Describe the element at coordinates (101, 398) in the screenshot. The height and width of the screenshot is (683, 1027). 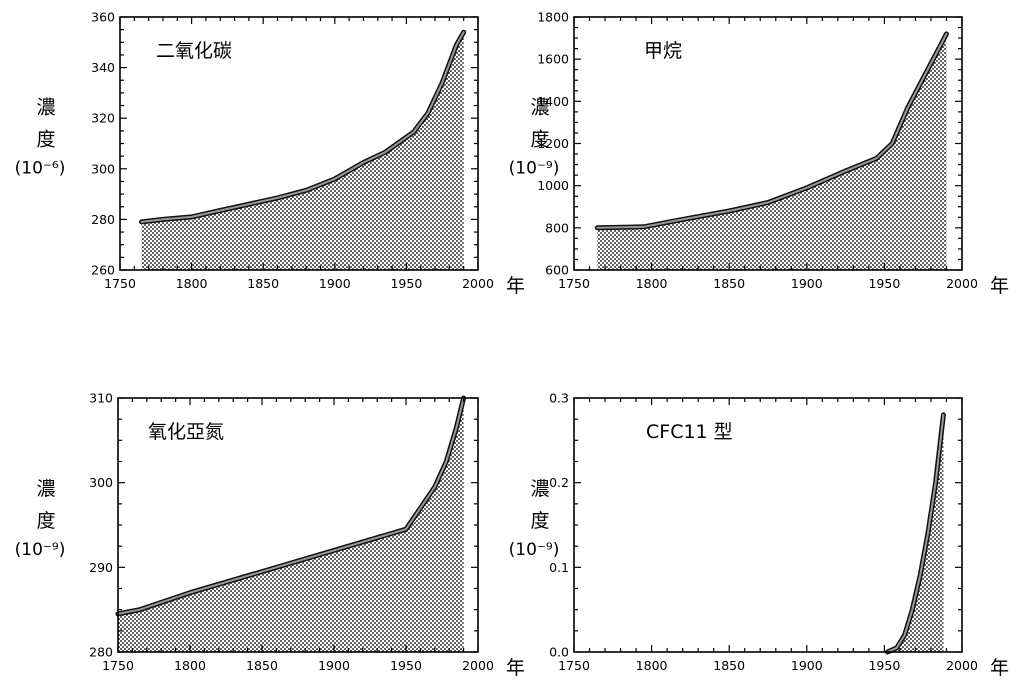
I see `y-tick-label: 310` at that location.